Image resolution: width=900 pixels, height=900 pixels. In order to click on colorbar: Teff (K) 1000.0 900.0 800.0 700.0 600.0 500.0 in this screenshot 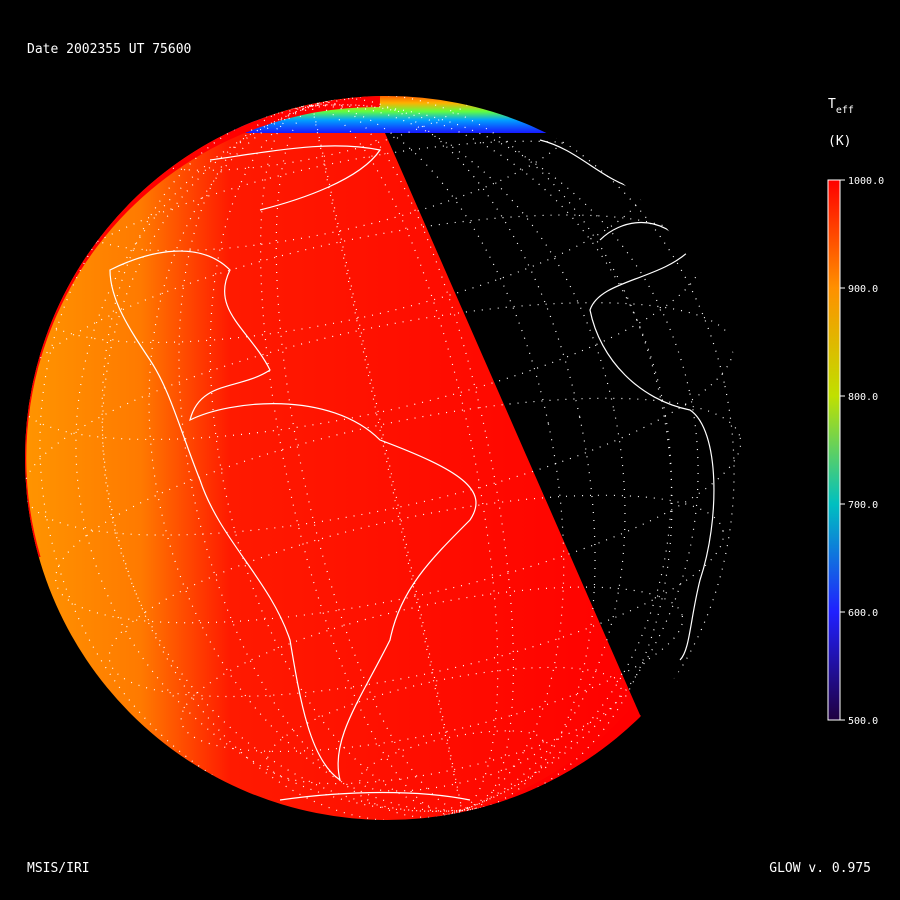, I will do `click(855, 412)`.